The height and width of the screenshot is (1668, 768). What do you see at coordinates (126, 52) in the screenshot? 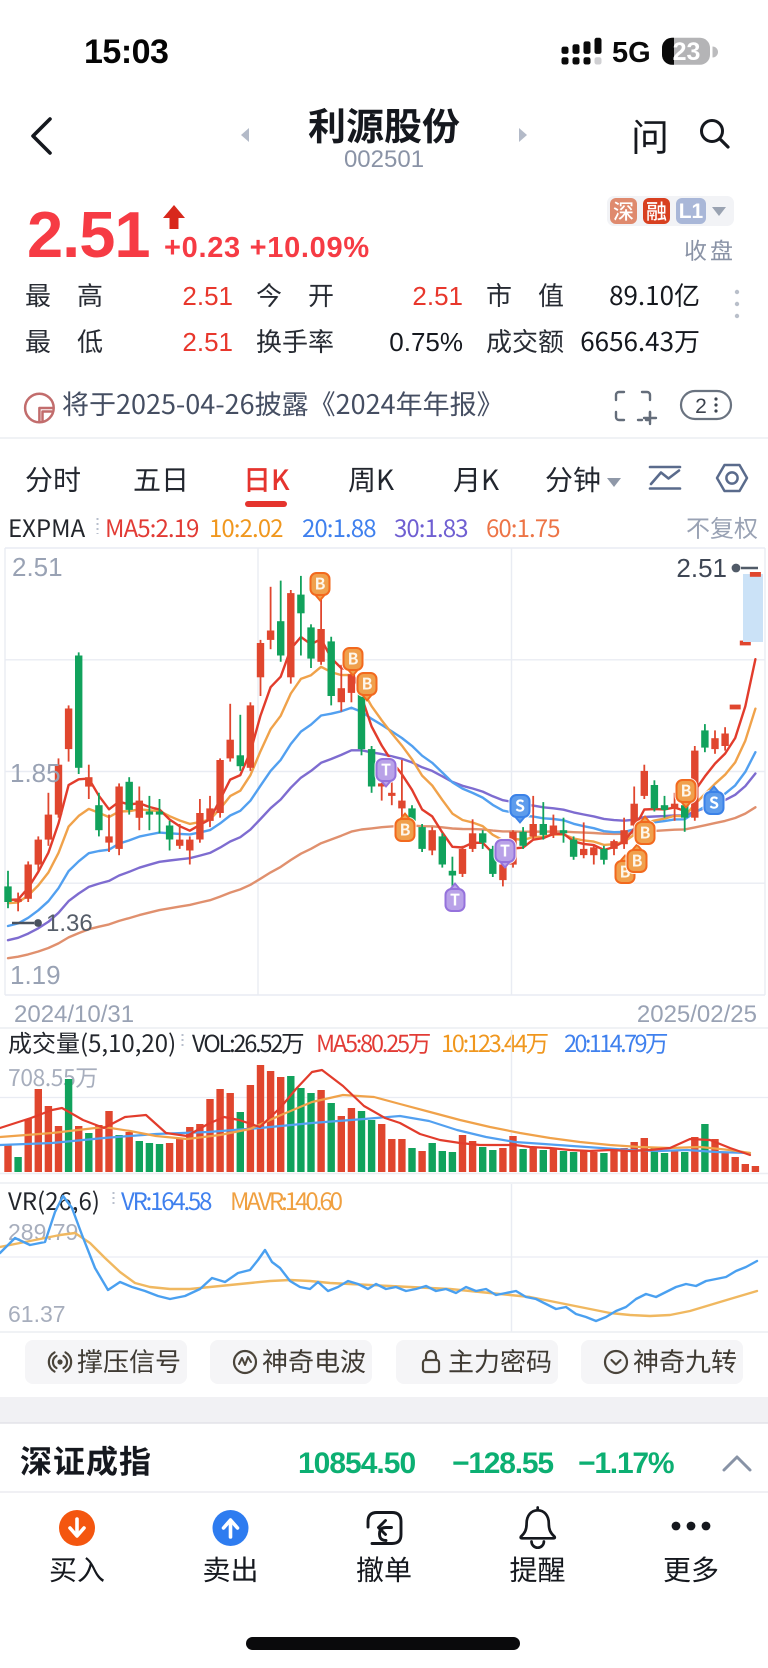
I see `svg-text: 15:03` at bounding box center [126, 52].